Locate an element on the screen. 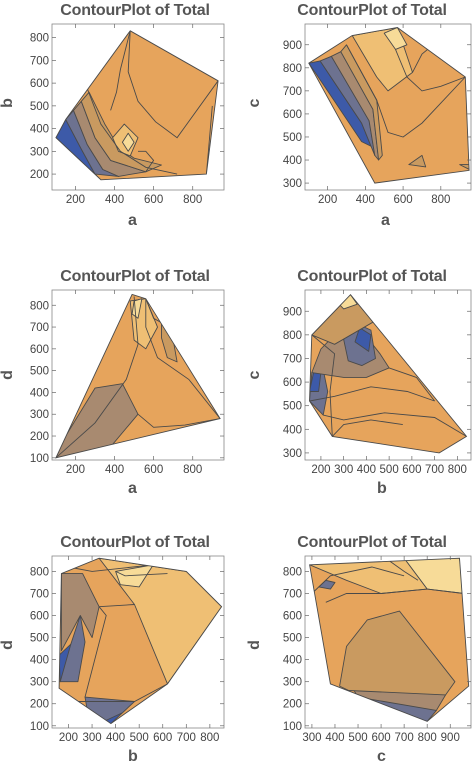 The width and height of the screenshot is (474, 770). contour-plot: 200 400 600 800 300 400 500 600 700 800 900 is located at coordinates (377, 114).